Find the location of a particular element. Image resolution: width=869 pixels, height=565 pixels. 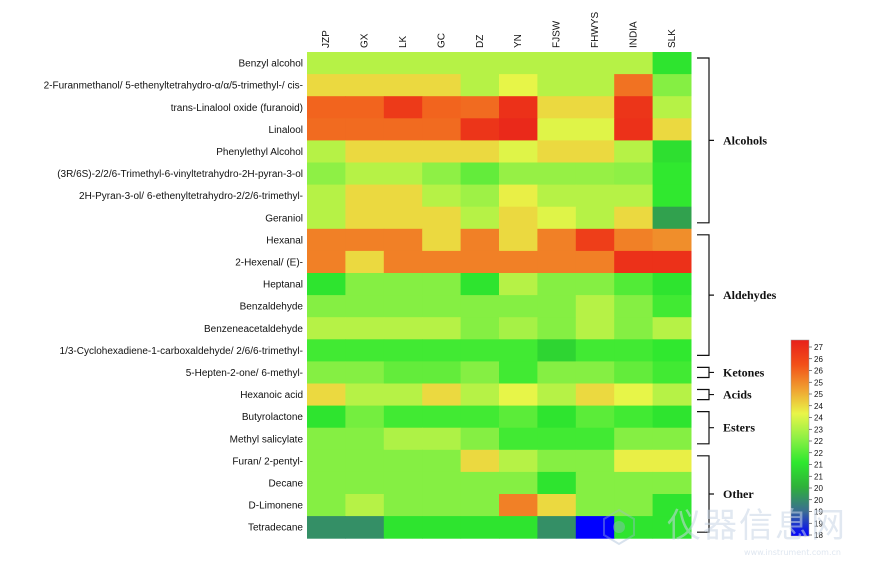

column-label: DZ is located at coordinates (480, 41).